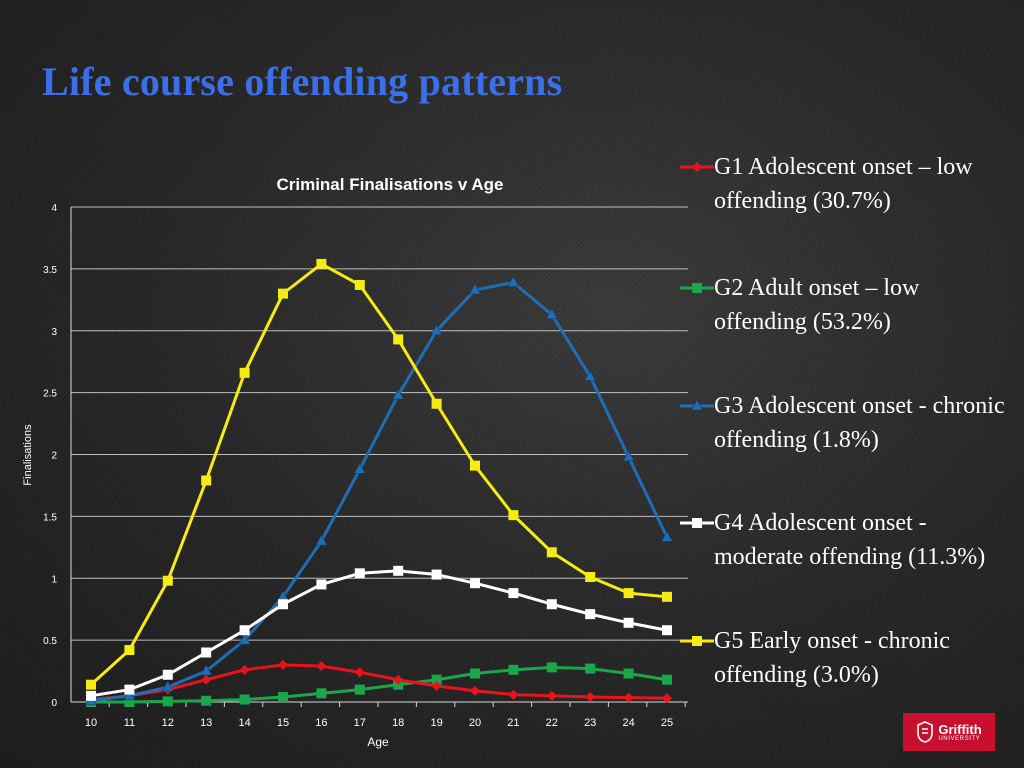 The height and width of the screenshot is (768, 1024). What do you see at coordinates (129, 723) in the screenshot?
I see `x-tick-label: 11` at bounding box center [129, 723].